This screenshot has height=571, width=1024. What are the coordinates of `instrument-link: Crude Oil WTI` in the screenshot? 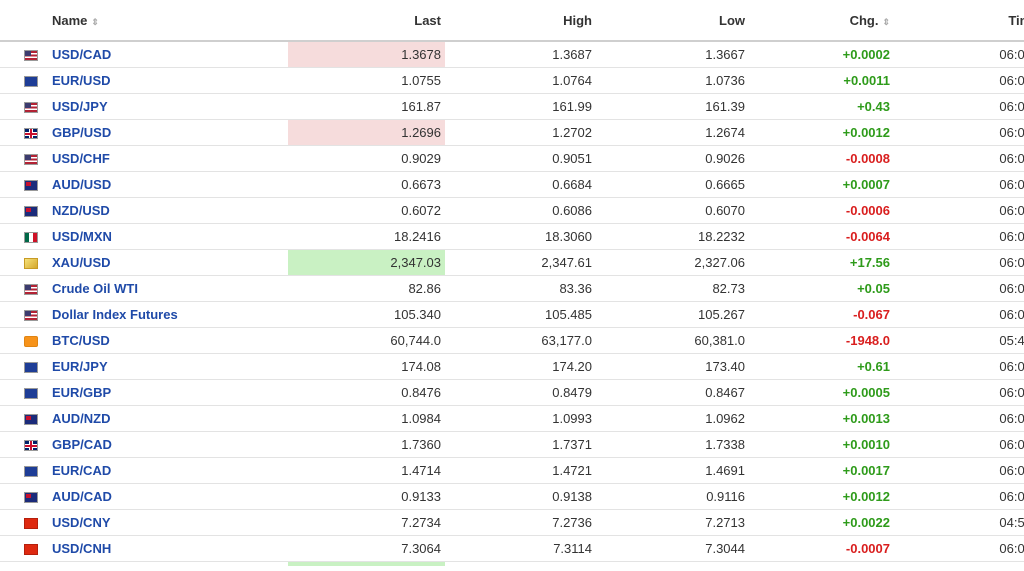 It's located at (95, 288).